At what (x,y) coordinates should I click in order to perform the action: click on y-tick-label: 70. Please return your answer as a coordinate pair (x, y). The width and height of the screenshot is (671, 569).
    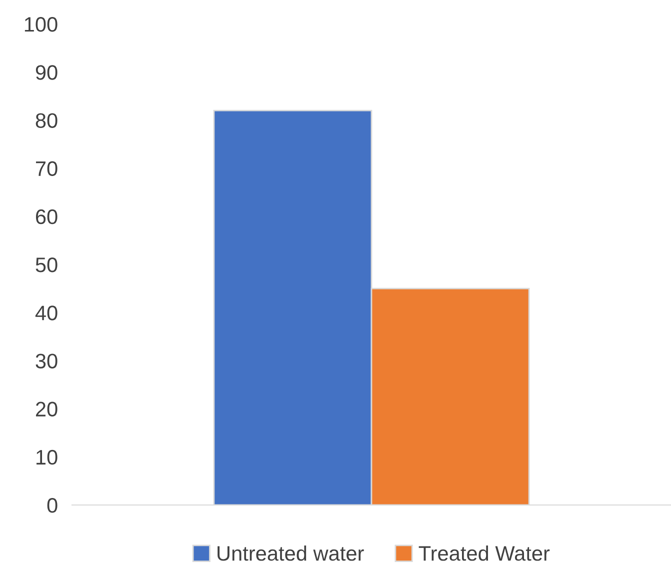
    Looking at the image, I should click on (47, 168).